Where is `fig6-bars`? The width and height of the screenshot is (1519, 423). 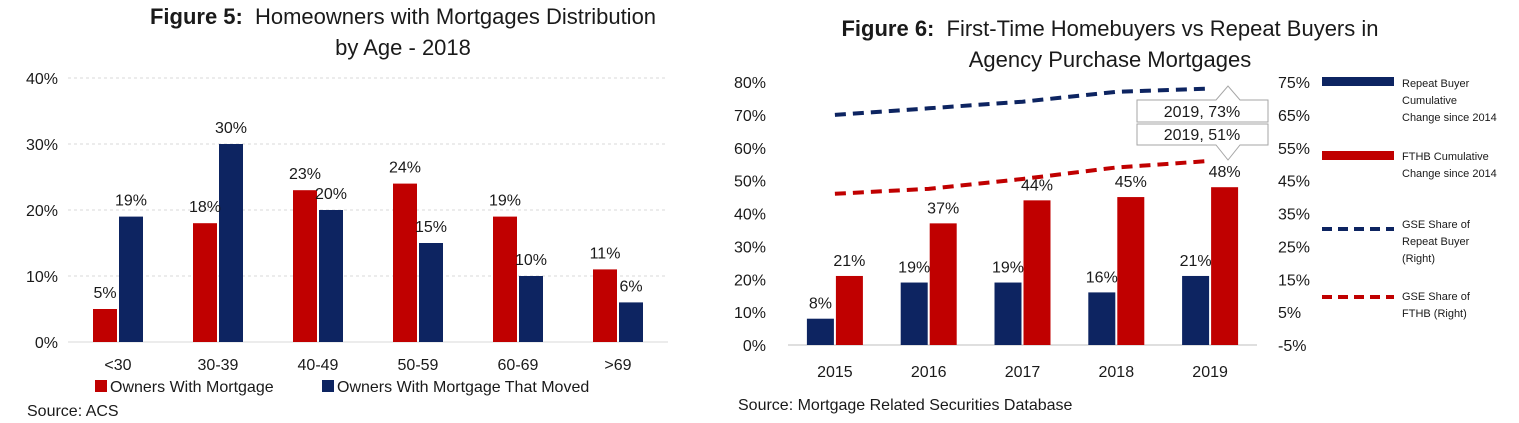 fig6-bars is located at coordinates (1022, 266).